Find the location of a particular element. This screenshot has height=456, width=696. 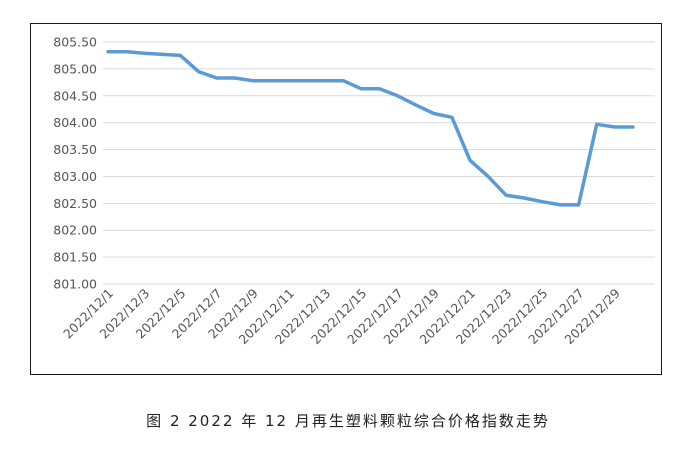

y-tick-label: 804.00 is located at coordinates (75, 122).